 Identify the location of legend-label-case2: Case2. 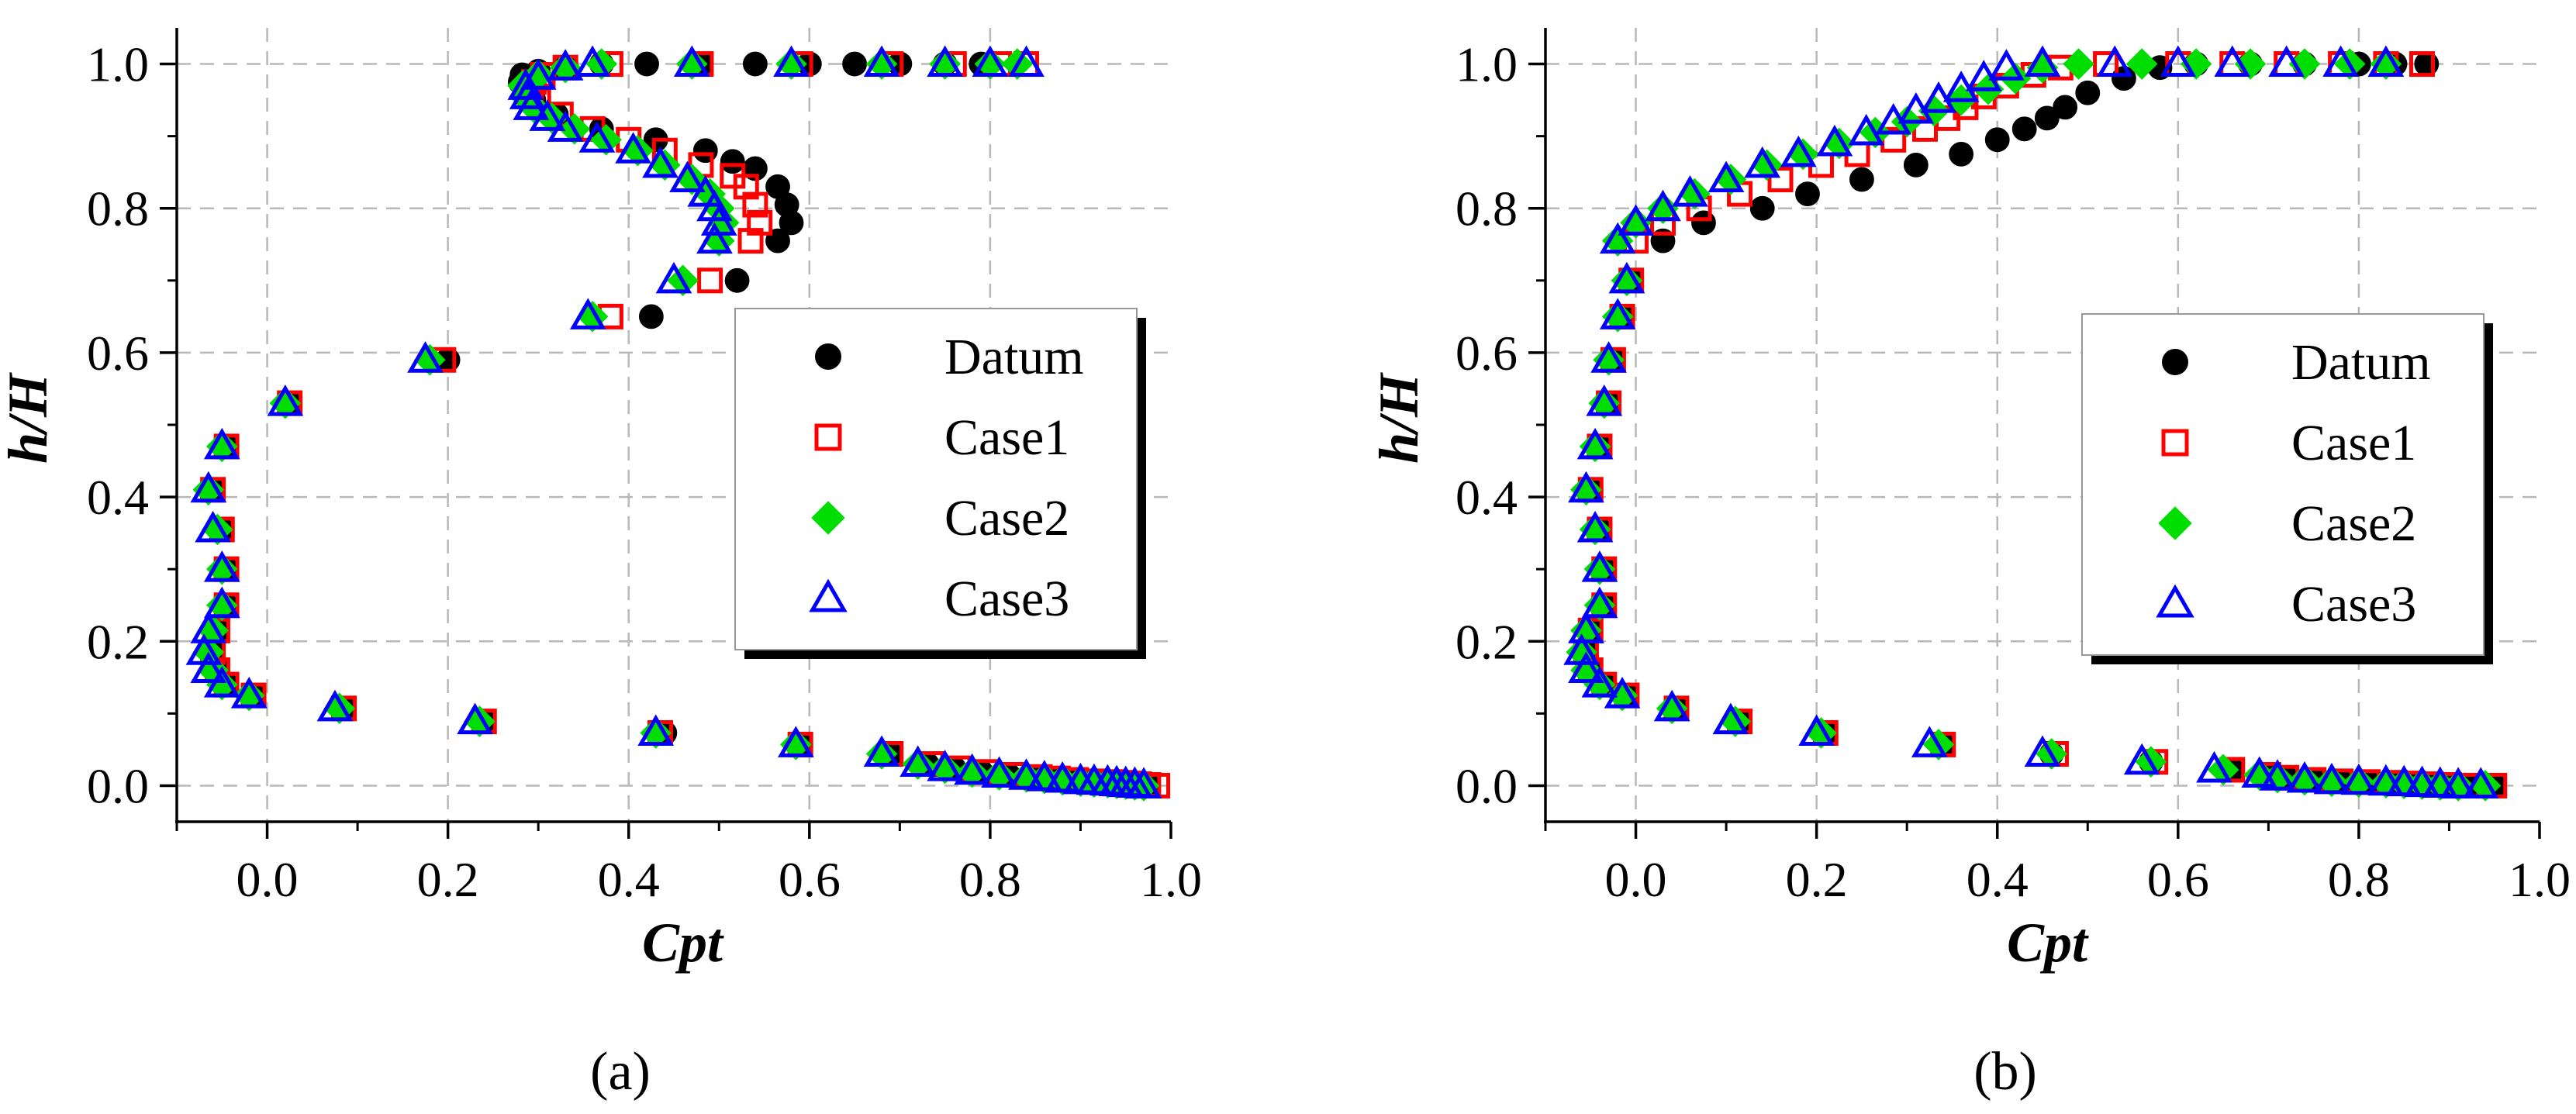
(1006, 518).